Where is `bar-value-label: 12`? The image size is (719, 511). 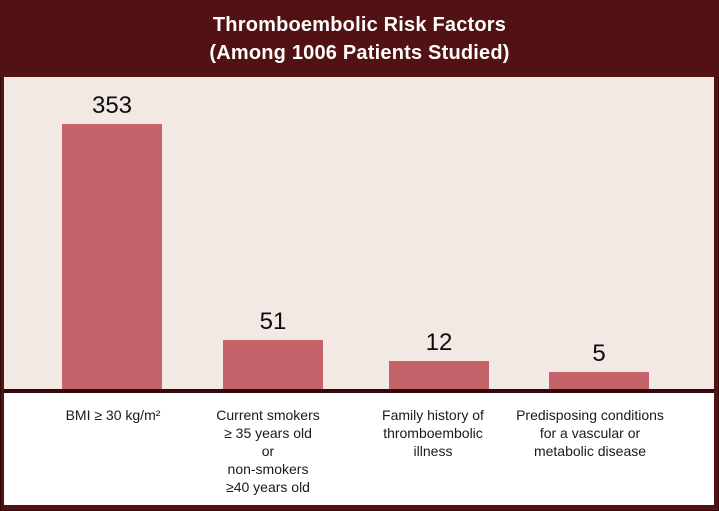 bar-value-label: 12 is located at coordinates (439, 342).